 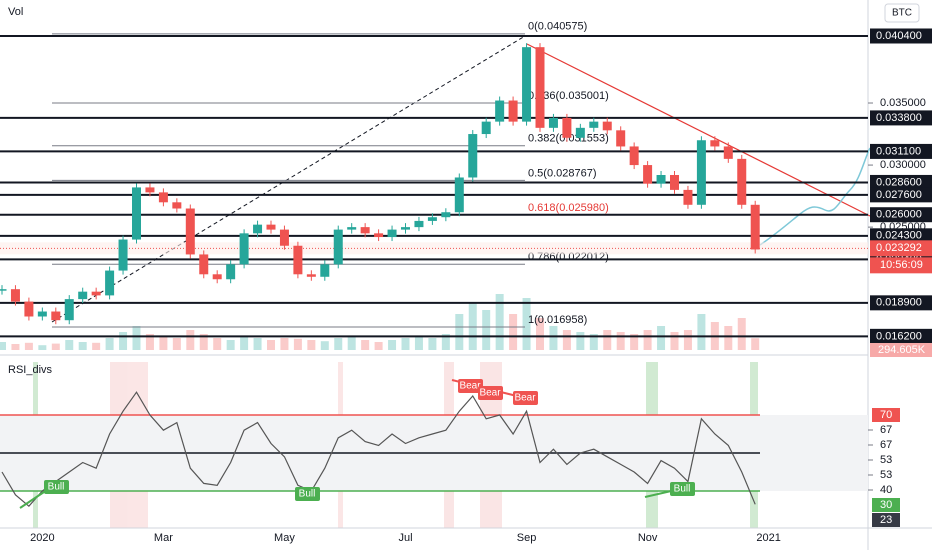 I want to click on level-tag-label: 0.024300, so click(x=899, y=236).